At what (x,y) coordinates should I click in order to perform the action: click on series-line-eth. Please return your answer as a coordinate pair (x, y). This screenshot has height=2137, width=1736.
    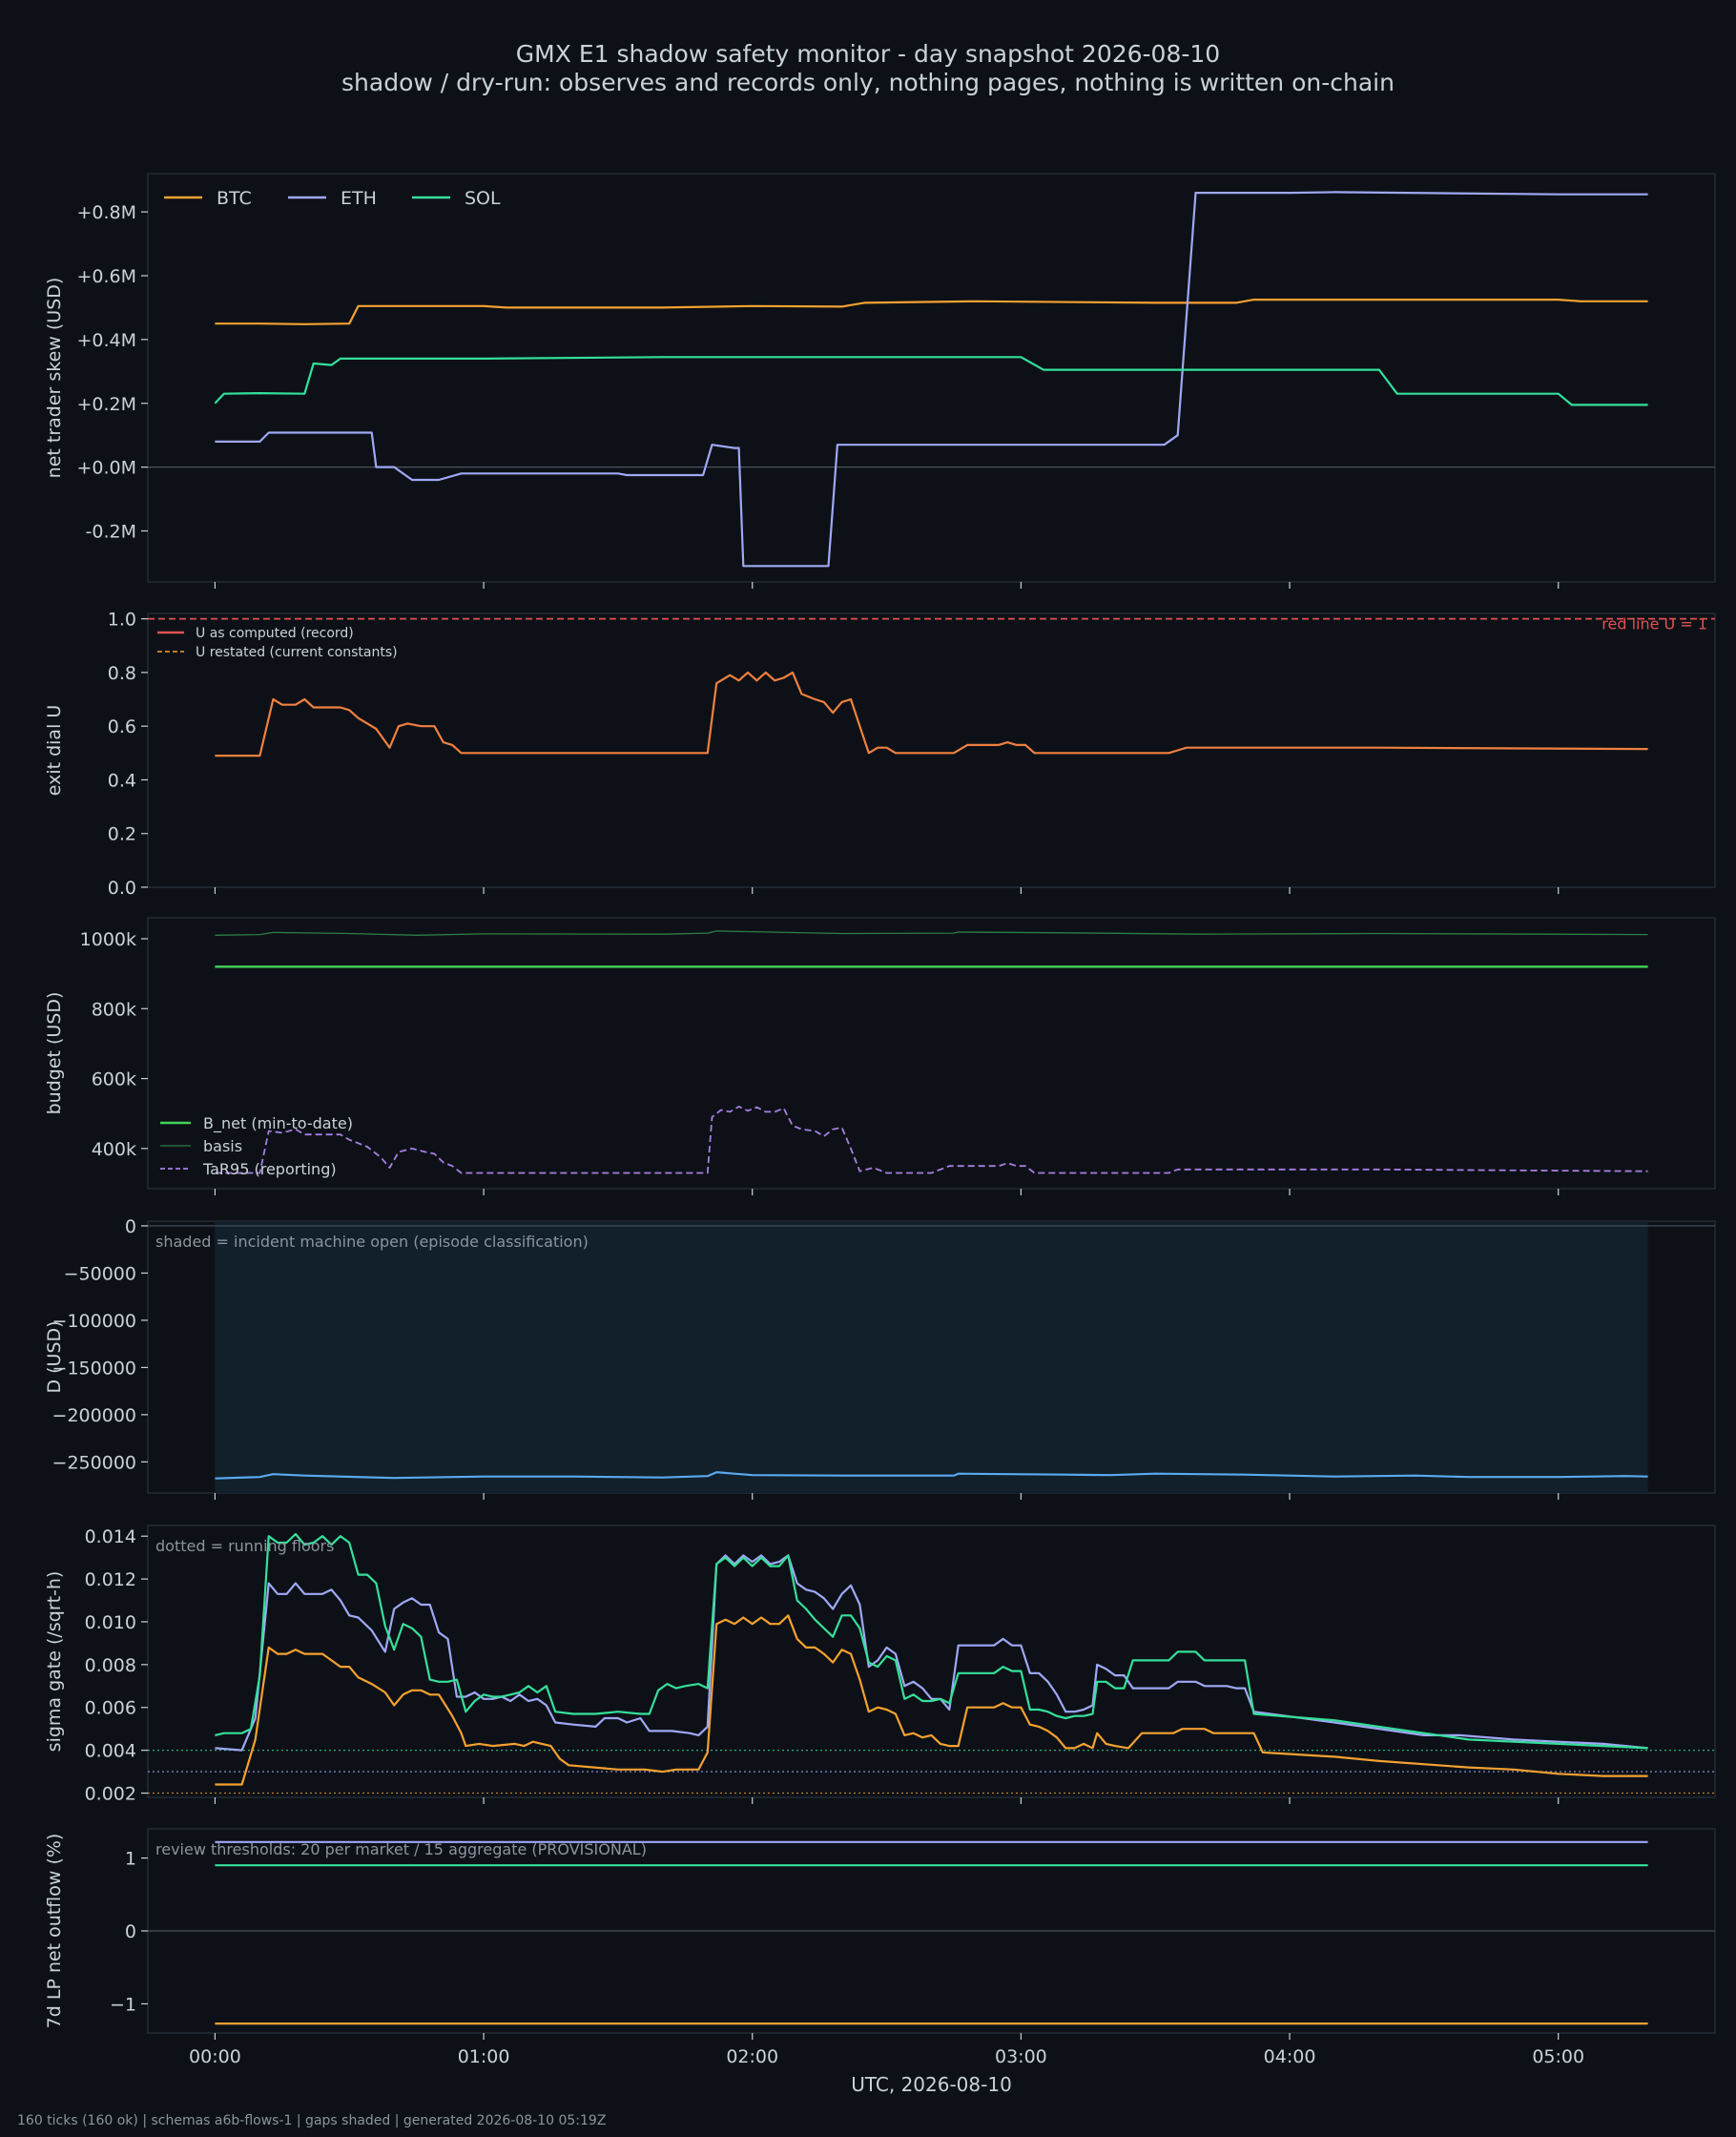
    Looking at the image, I should click on (931, 379).